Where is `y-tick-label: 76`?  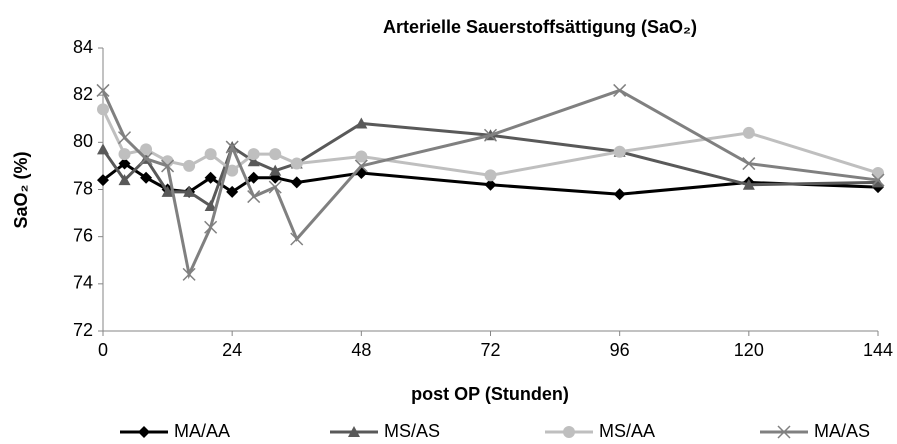 y-tick-label: 76 is located at coordinates (83, 235).